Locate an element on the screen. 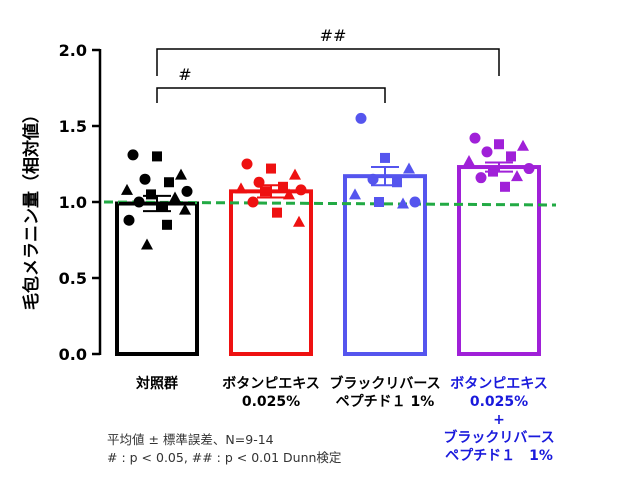 This screenshot has height=500, width=630. note-mean-sem: 平均値 ± 標準誤差、N=9-14 is located at coordinates (190, 439).